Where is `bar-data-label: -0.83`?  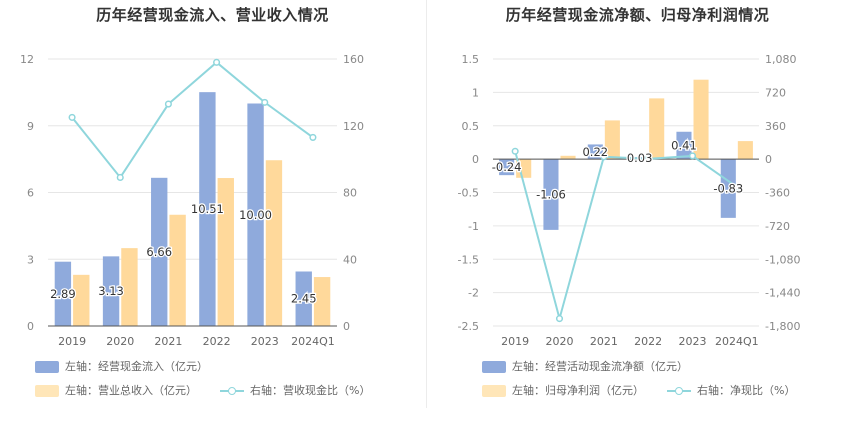 bar-data-label: -0.83 is located at coordinates (728, 188).